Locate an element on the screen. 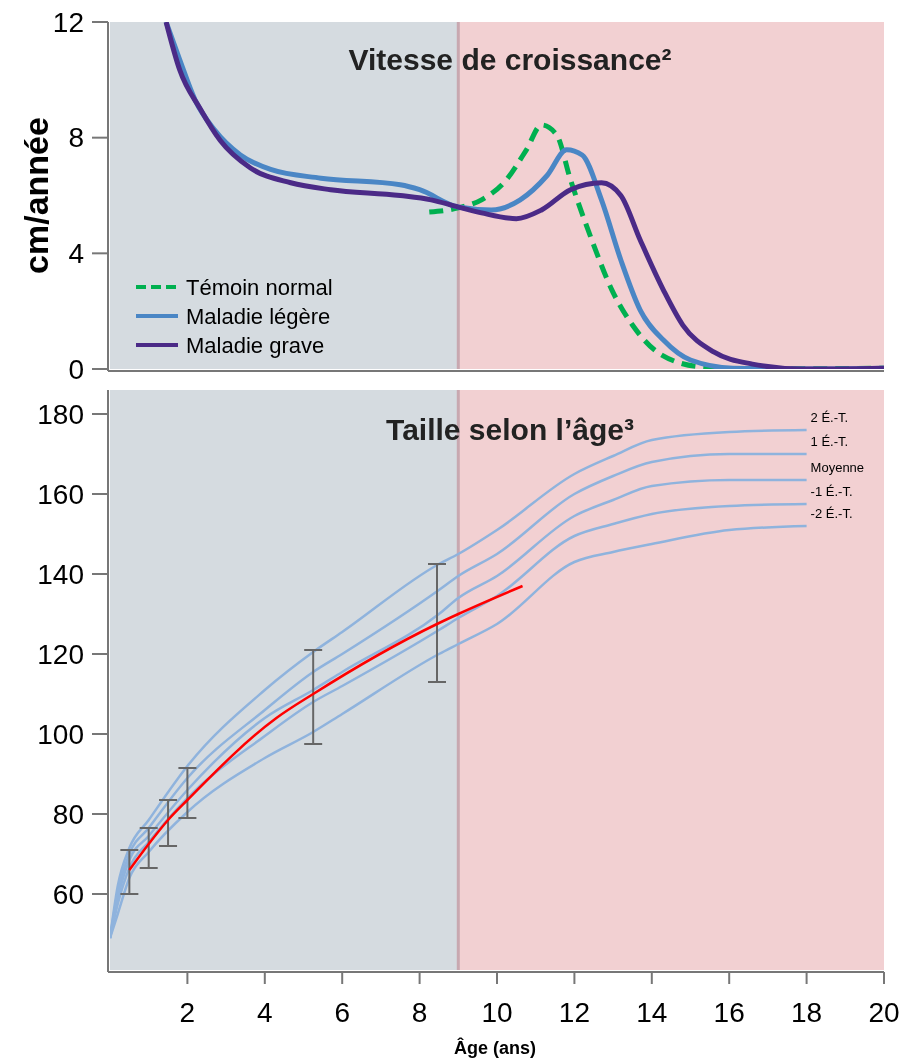 This screenshot has width=902, height=1061. x-tick-label: 4 is located at coordinates (265, 1012).